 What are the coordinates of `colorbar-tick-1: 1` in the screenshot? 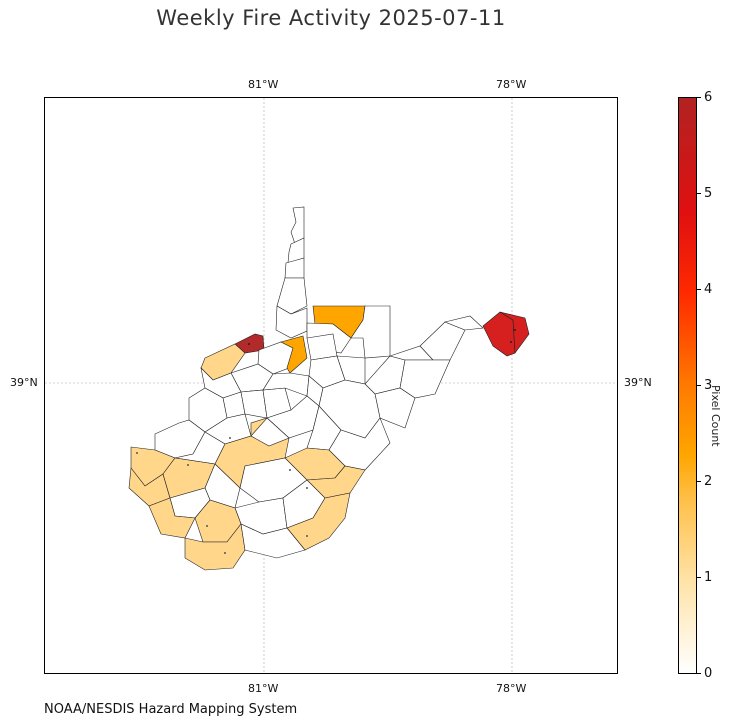 It's located at (708, 577).